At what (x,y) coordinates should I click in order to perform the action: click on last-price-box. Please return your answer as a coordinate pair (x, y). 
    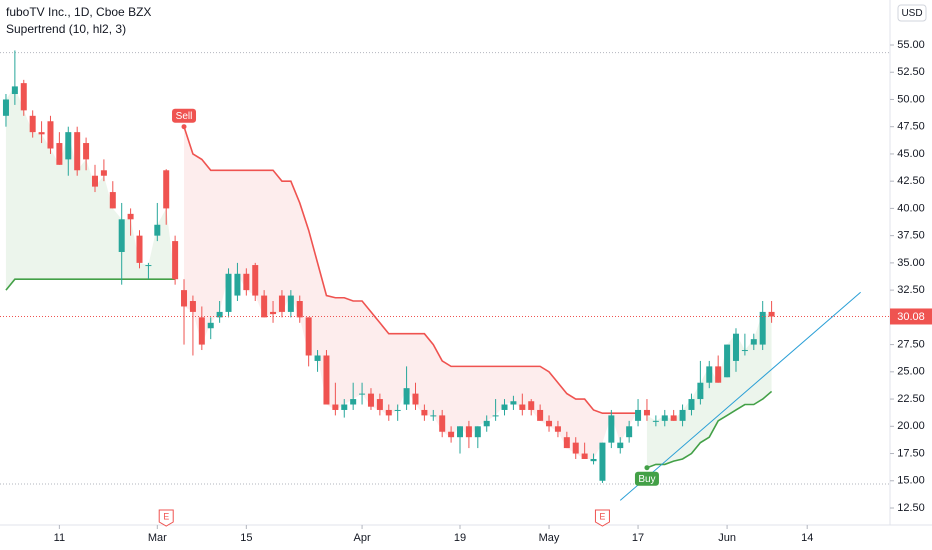
    Looking at the image, I should click on (911, 316).